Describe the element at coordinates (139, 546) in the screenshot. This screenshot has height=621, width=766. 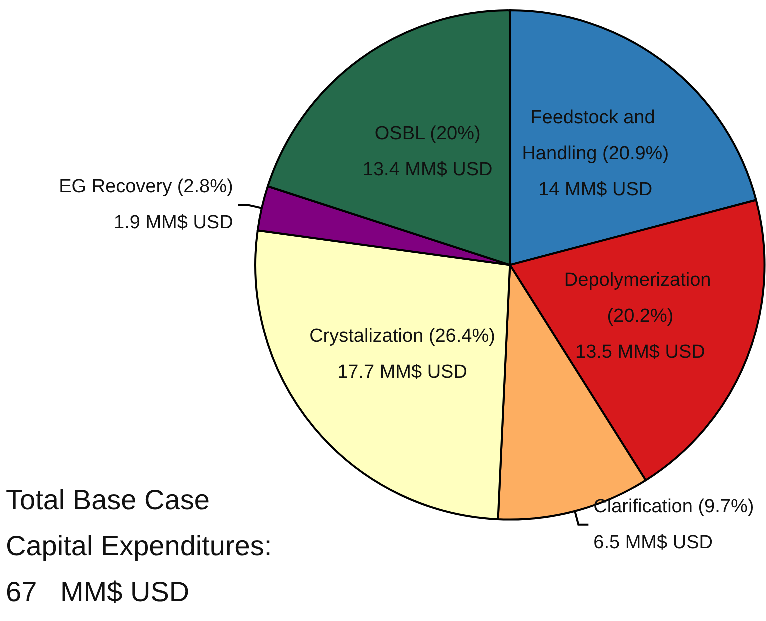
I see `text: Total Base Case Capital Expenditures: 67 MM$ USD` at that location.